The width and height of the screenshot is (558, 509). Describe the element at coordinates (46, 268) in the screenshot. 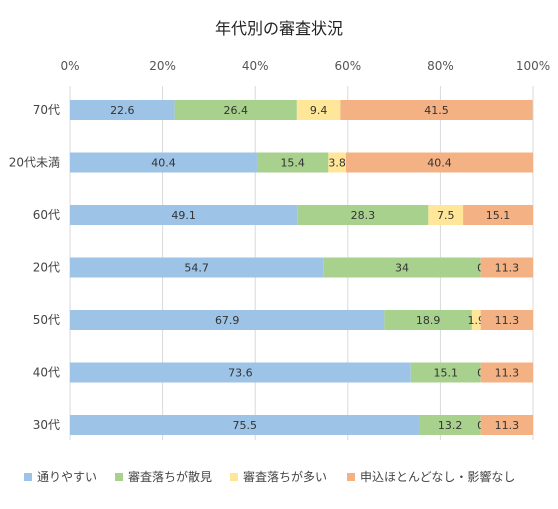

I see `category-label: 20代` at that location.